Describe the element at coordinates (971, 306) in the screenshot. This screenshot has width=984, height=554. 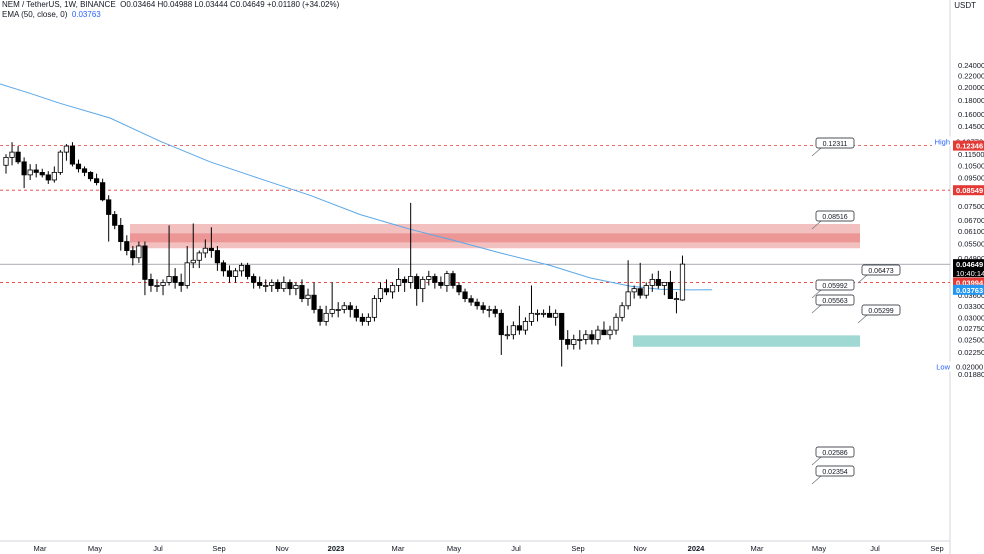
I see `y-tick-label: 0.03300` at that location.